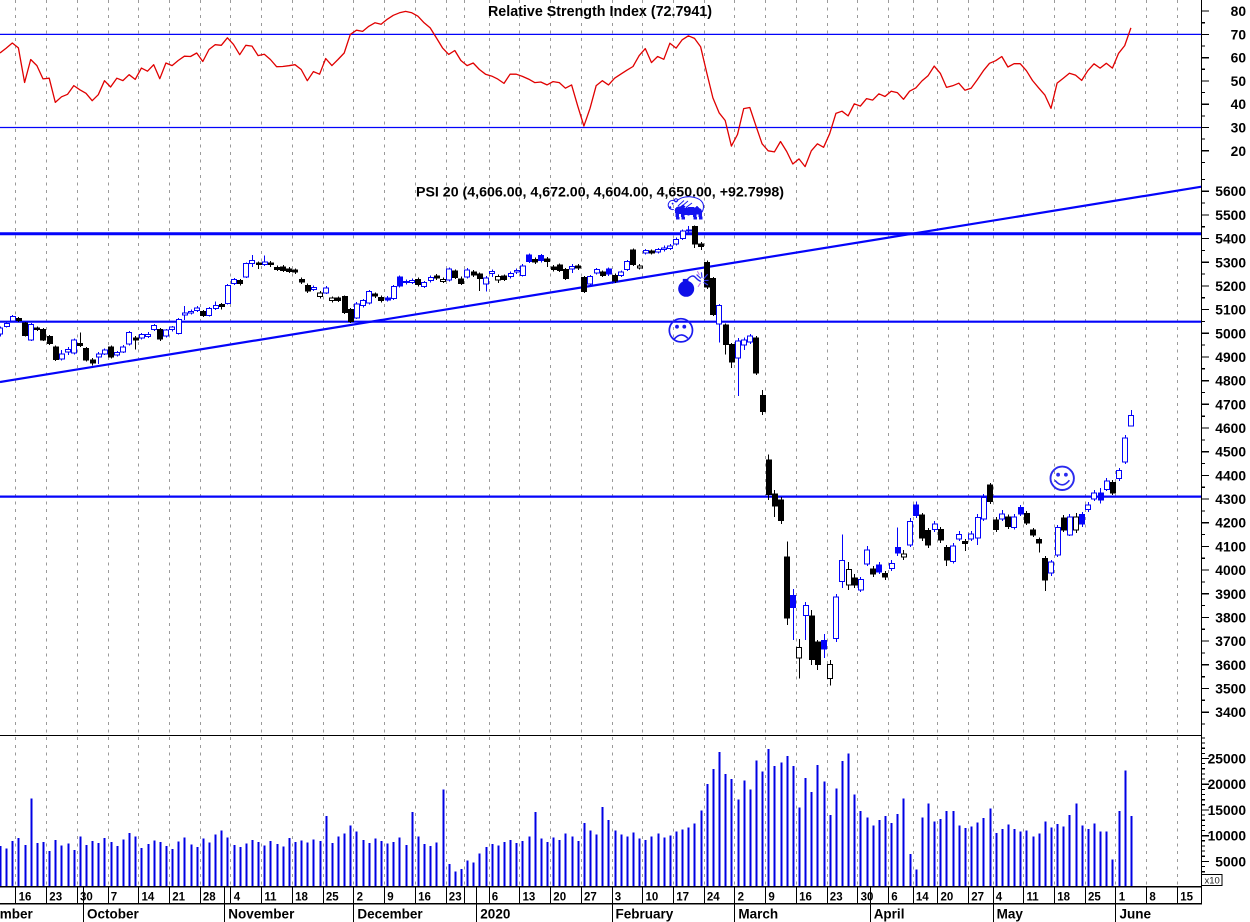 The height and width of the screenshot is (922, 1250). What do you see at coordinates (1230, 712) in the screenshot?
I see `svg-text: 3400` at bounding box center [1230, 712].